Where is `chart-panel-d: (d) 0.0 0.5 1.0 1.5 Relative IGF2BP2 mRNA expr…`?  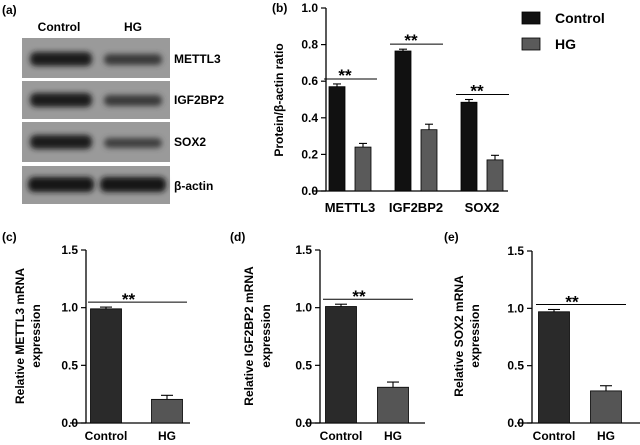 chart-panel-d: (d) 0.0 0.5 1.0 1.5 Relative IGF2BP2 mRNA expr… is located at coordinates (327, 336).